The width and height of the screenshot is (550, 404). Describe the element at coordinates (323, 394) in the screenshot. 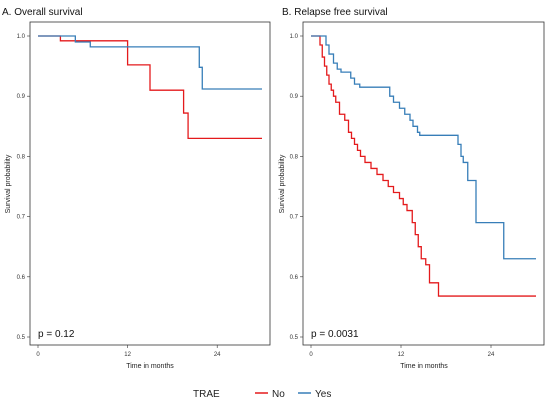

I see `legend-label-yes: Yes` at that location.